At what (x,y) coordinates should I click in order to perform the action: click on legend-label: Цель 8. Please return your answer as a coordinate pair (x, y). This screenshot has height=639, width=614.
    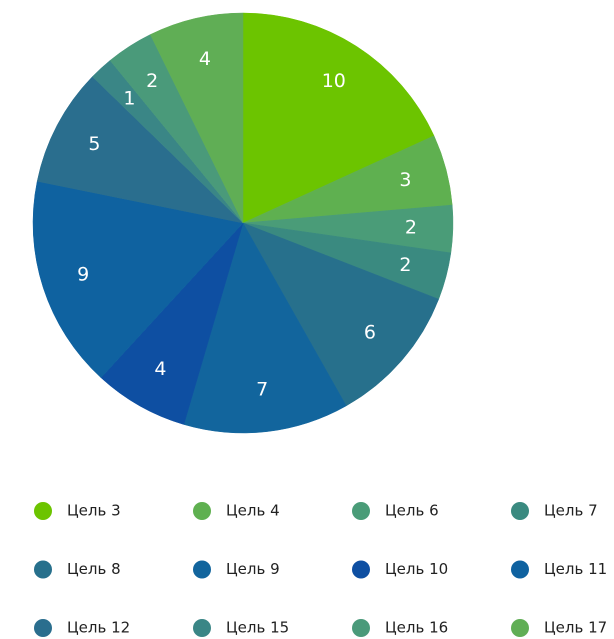
    Looking at the image, I should click on (94, 569).